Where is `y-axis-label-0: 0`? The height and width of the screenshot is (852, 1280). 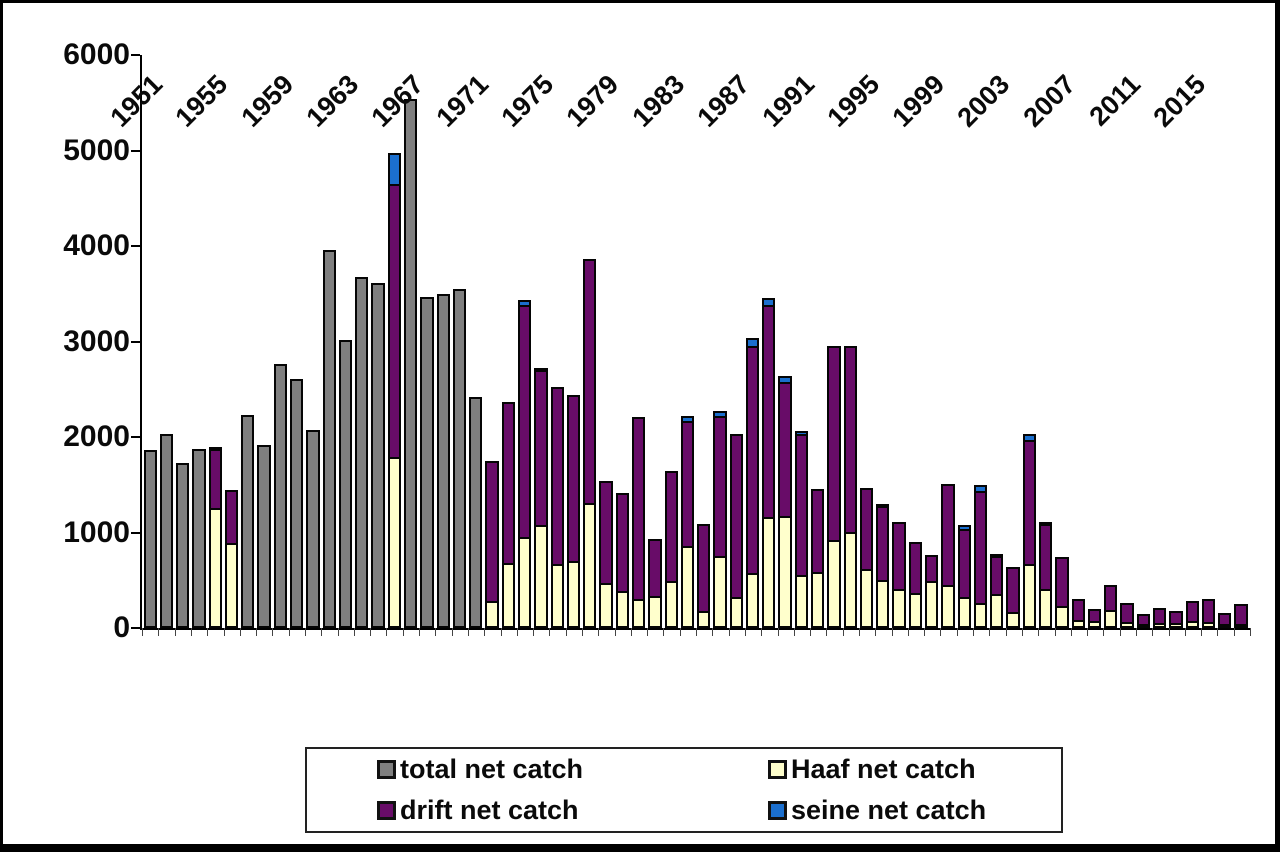 y-axis-label-0: 0 is located at coordinates (121, 627).